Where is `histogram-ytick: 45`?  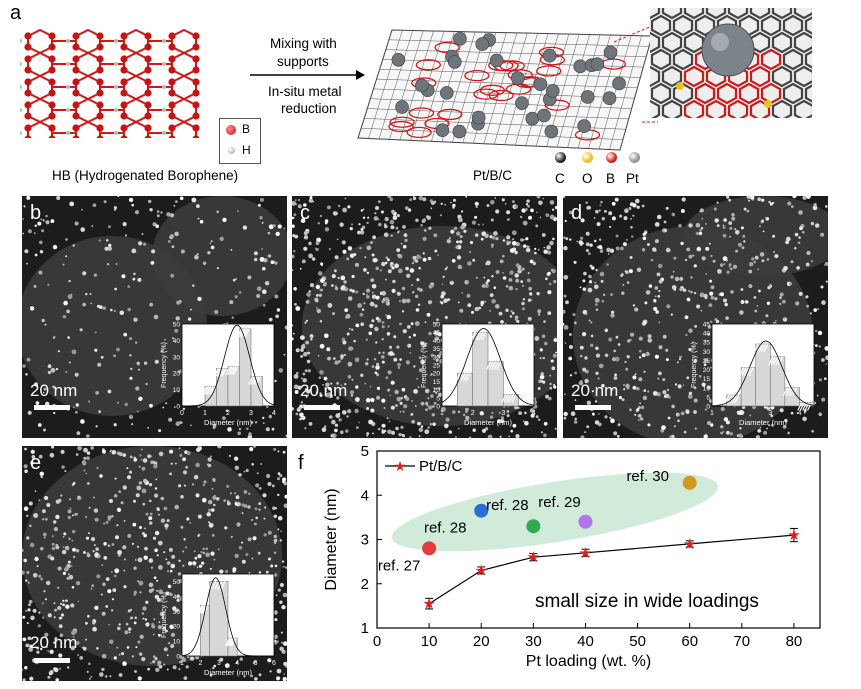 histogram-ytick: 45 is located at coordinates (707, 325).